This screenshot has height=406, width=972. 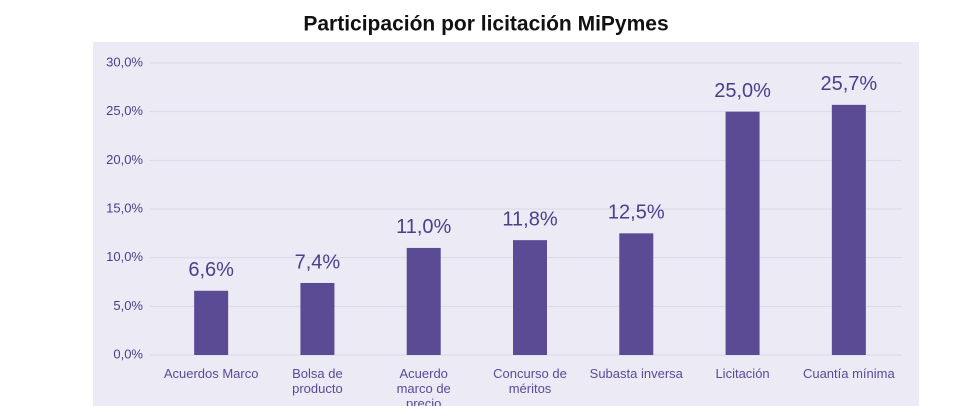 I want to click on value-label: 7,4%, so click(x=318, y=262).